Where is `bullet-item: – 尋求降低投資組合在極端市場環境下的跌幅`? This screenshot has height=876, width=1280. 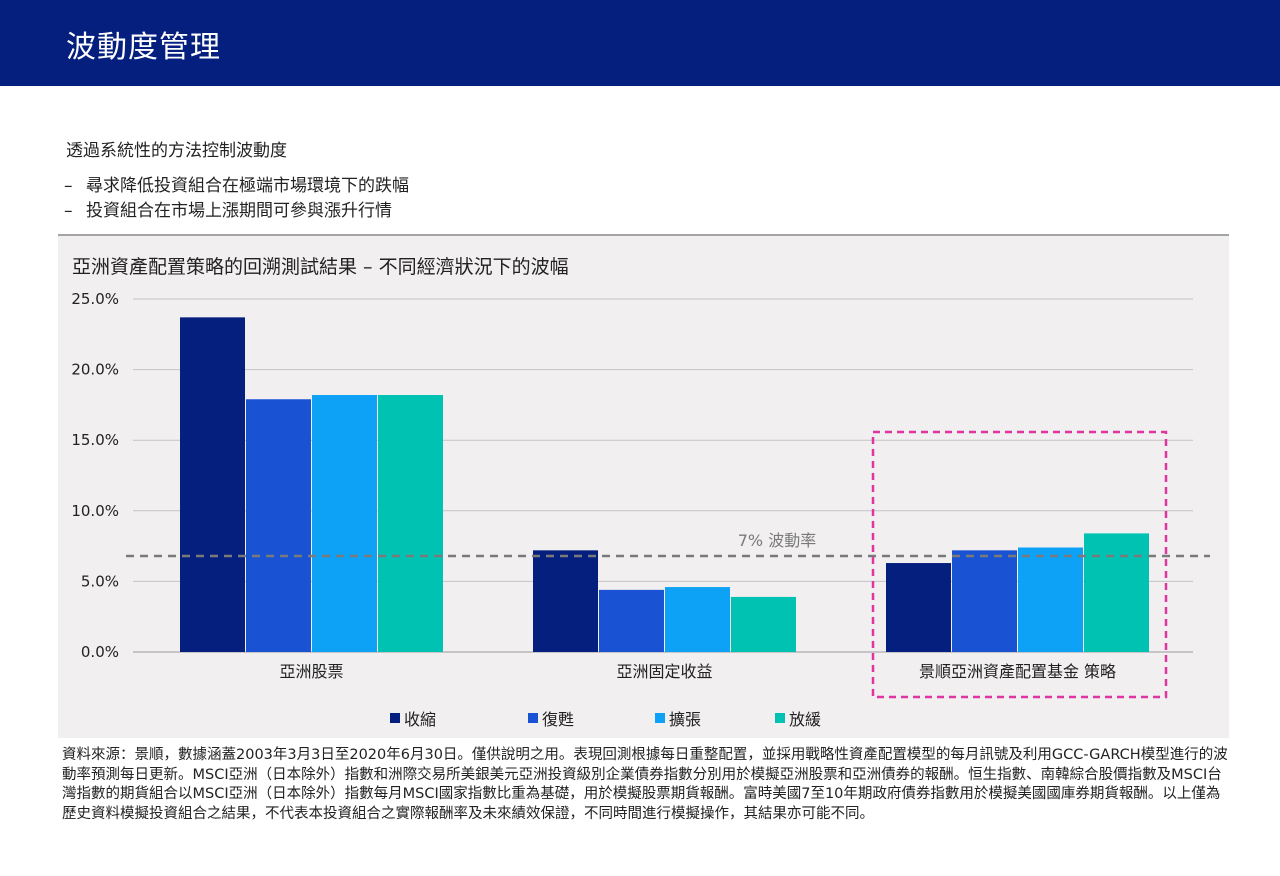
bullet-item: – 尋求降低投資組合在極端市場環境下的跌幅 is located at coordinates (236, 186).